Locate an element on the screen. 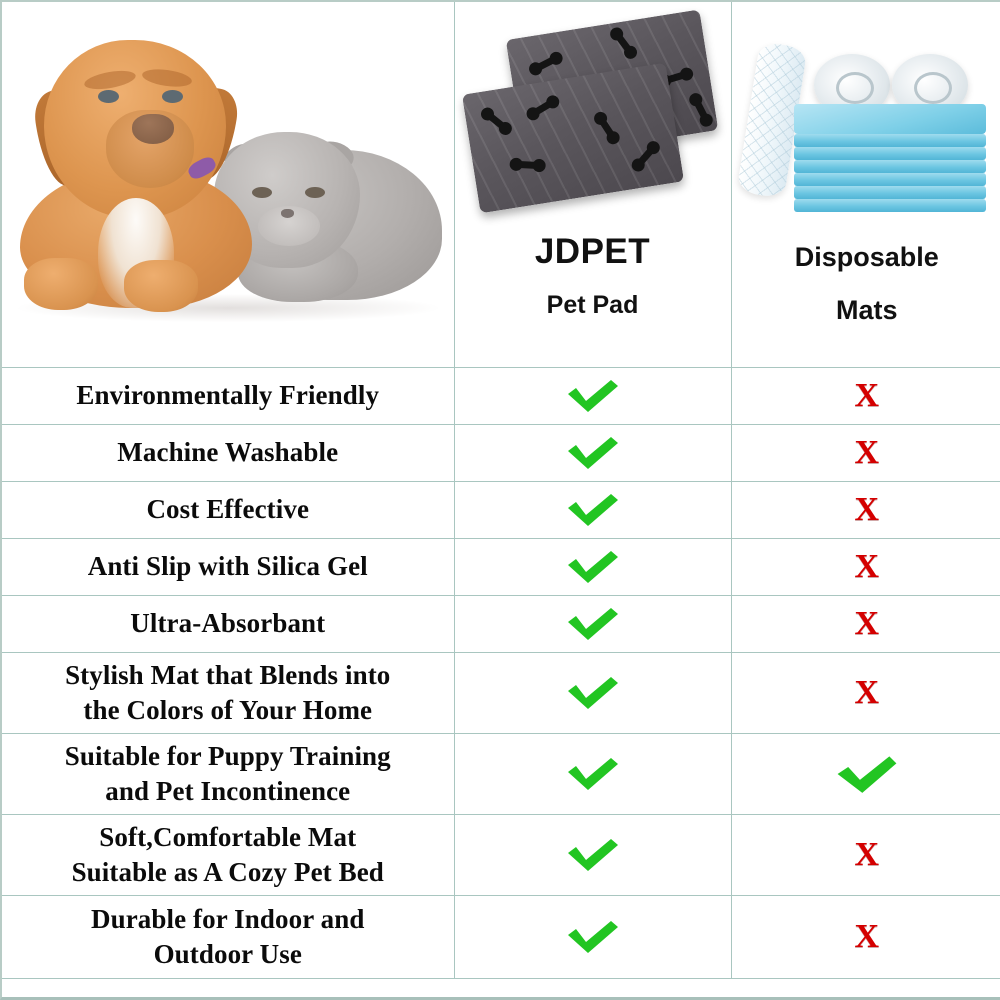 The image size is (1000, 1000). feature-label-line: Outdoor Use is located at coordinates (227, 953).